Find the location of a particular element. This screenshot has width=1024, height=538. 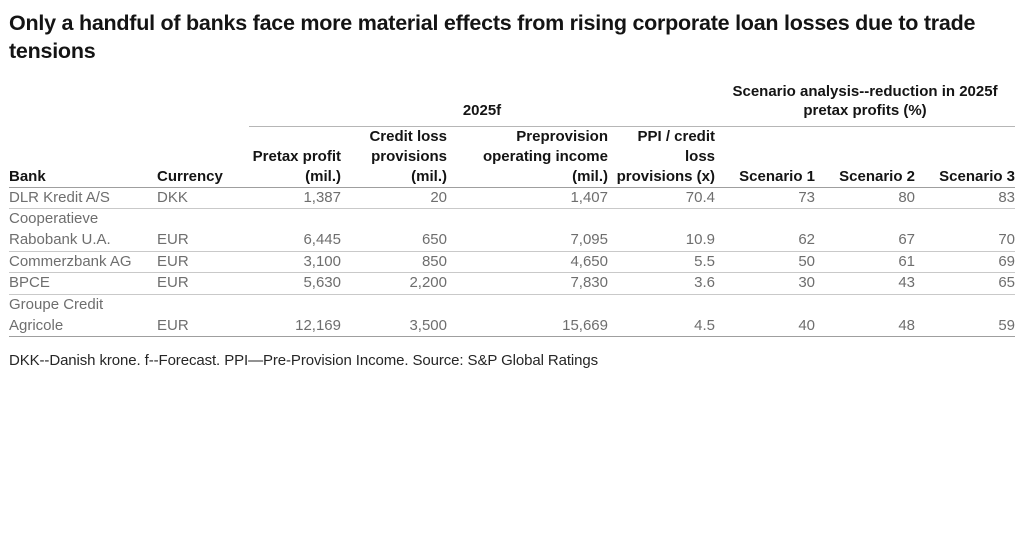

cell-scenario-2: 80 is located at coordinates (906, 197).